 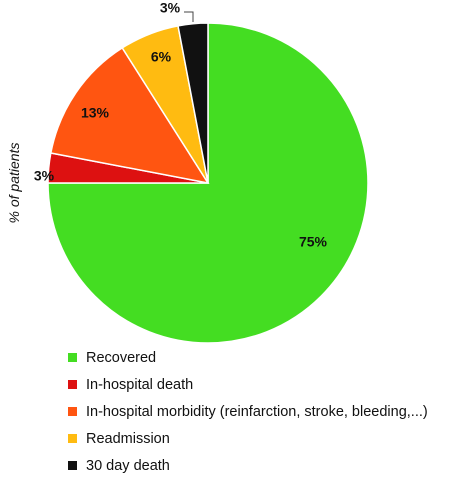 What do you see at coordinates (161, 57) in the screenshot?
I see `data-label-3: 6%` at bounding box center [161, 57].